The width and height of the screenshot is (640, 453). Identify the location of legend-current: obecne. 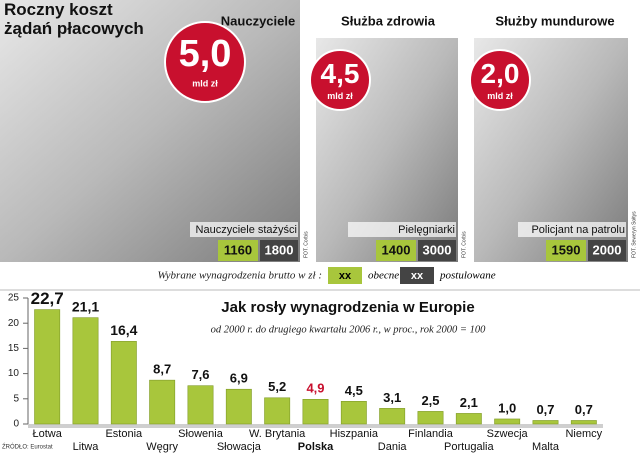
(383, 276).